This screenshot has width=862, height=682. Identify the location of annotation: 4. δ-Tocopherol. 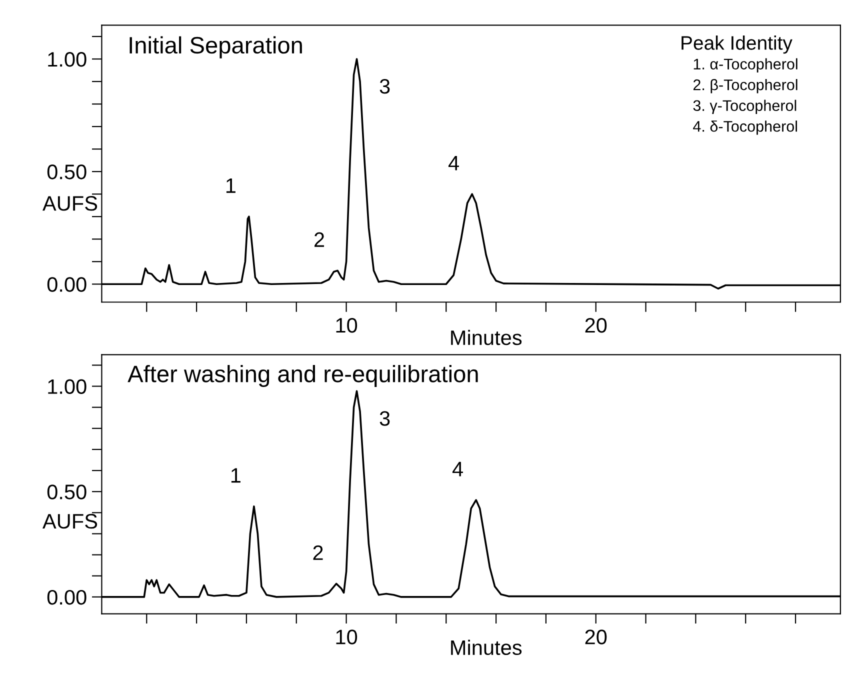
(745, 127).